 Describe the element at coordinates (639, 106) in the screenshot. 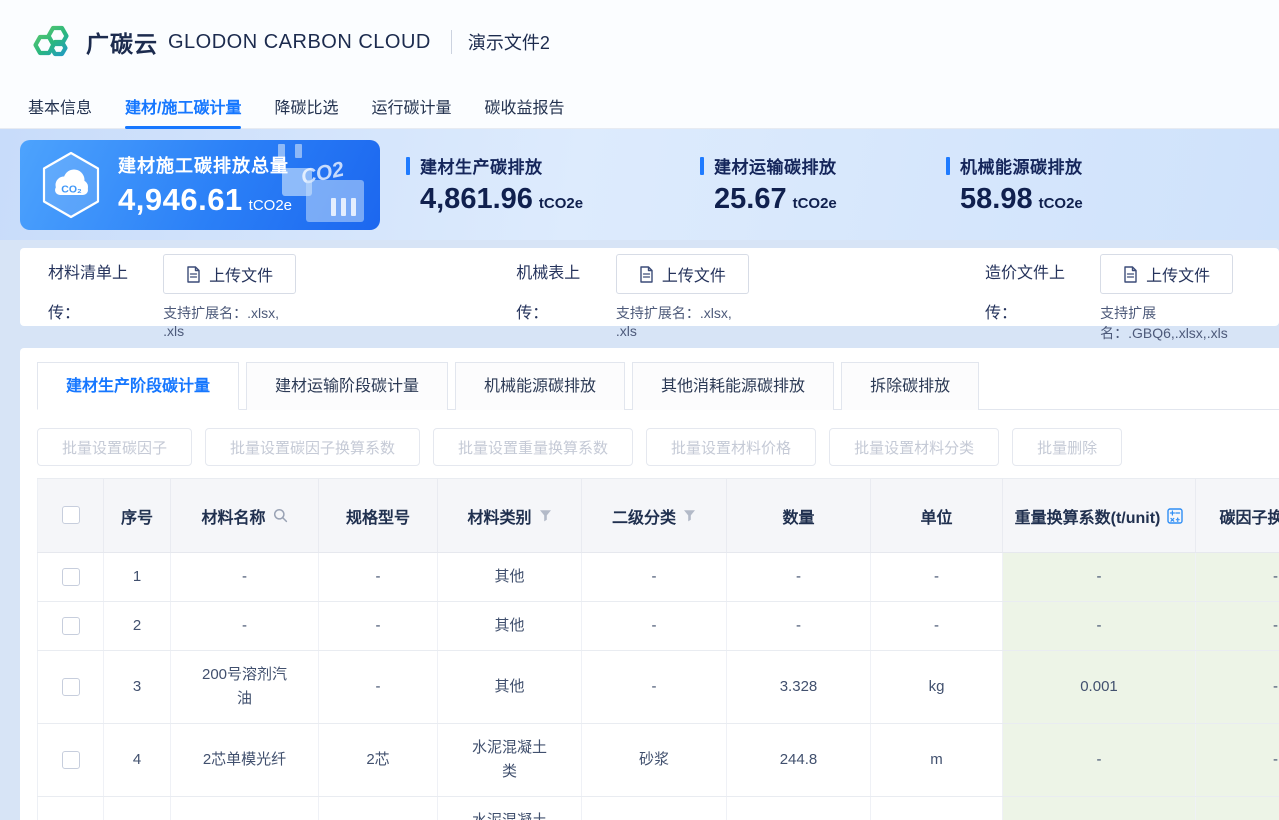

I see `primary-nav: 基本信息 建材/施工碳计量 降碳比选 运行碳计量 碳收益报告` at that location.